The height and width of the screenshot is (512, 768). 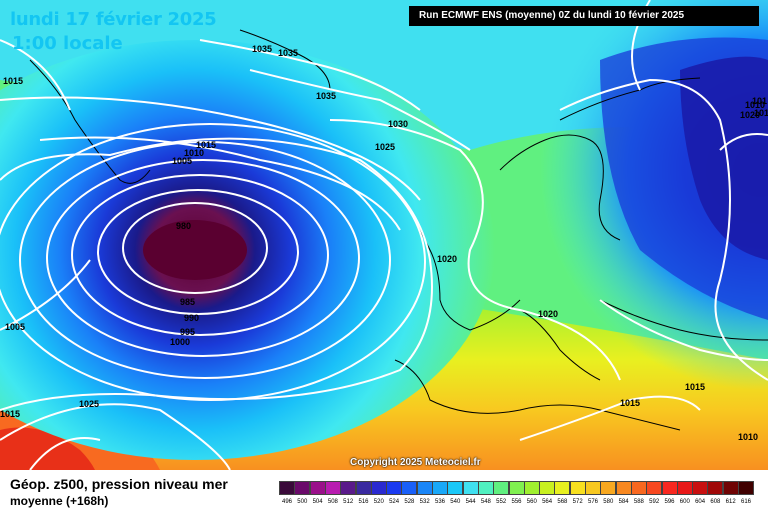 I want to click on scale-label: 556, so click(x=516, y=502).